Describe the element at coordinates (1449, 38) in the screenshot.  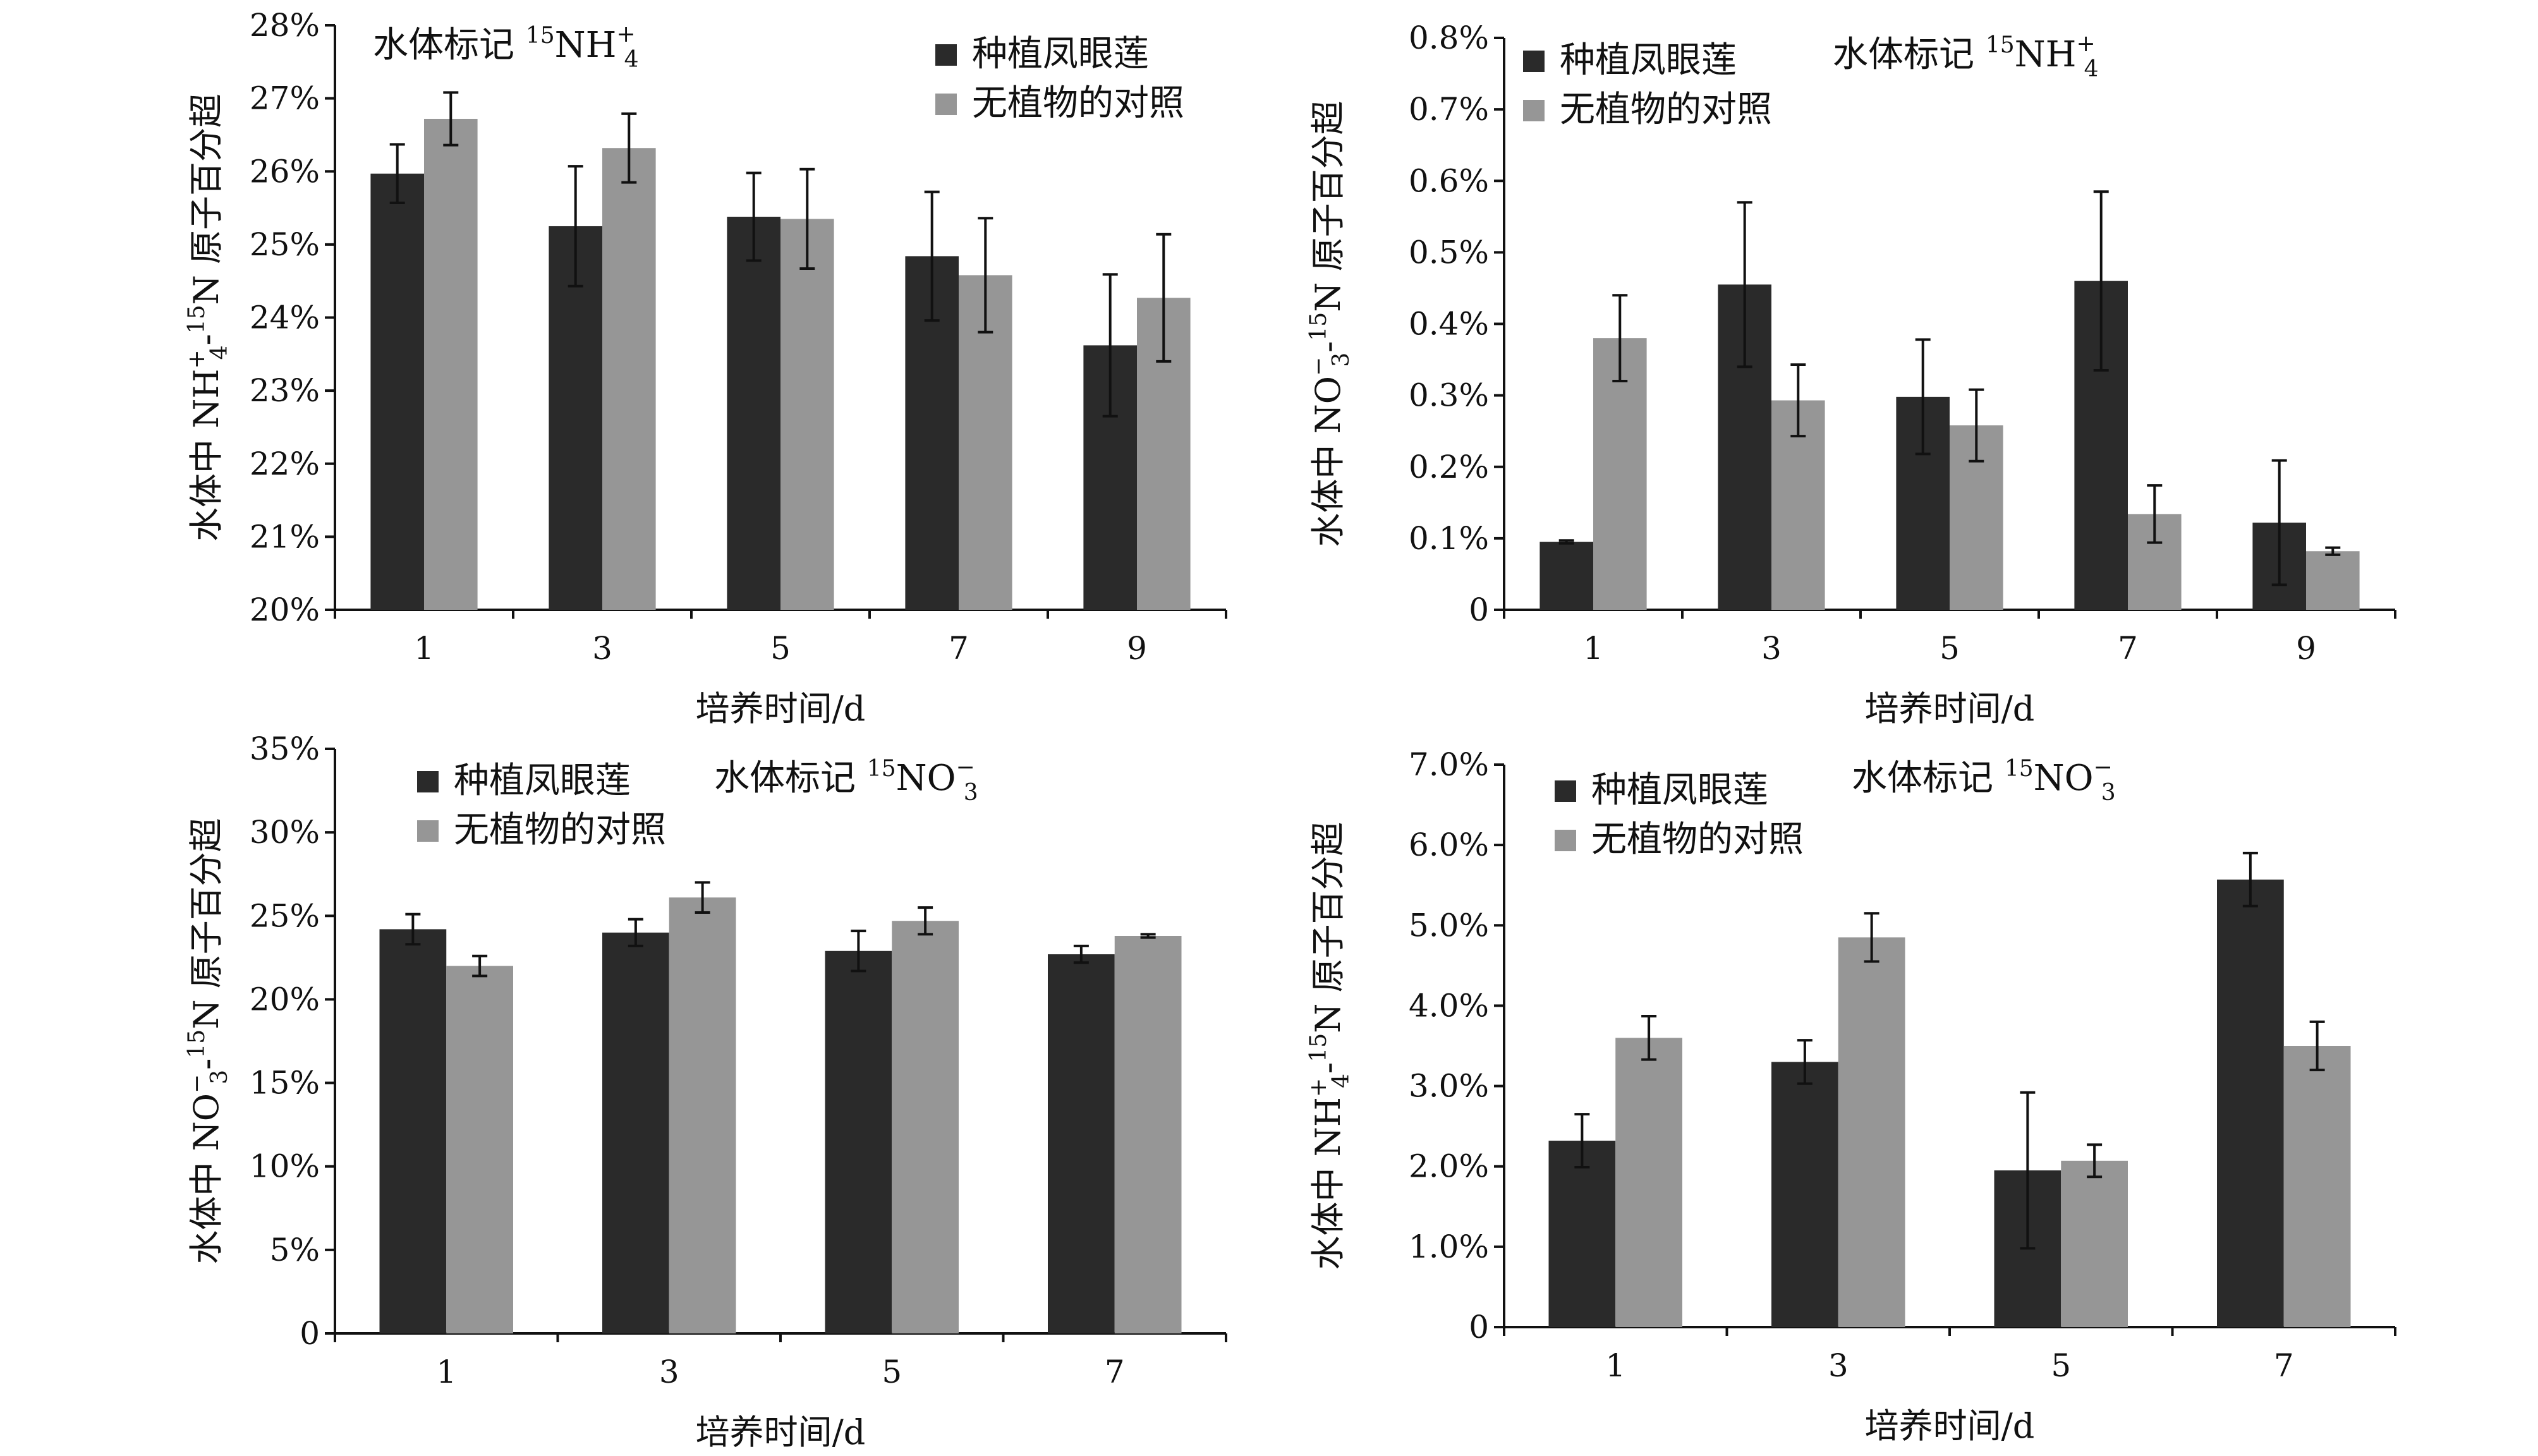
I see `y-tick-label: 0.8%` at that location.